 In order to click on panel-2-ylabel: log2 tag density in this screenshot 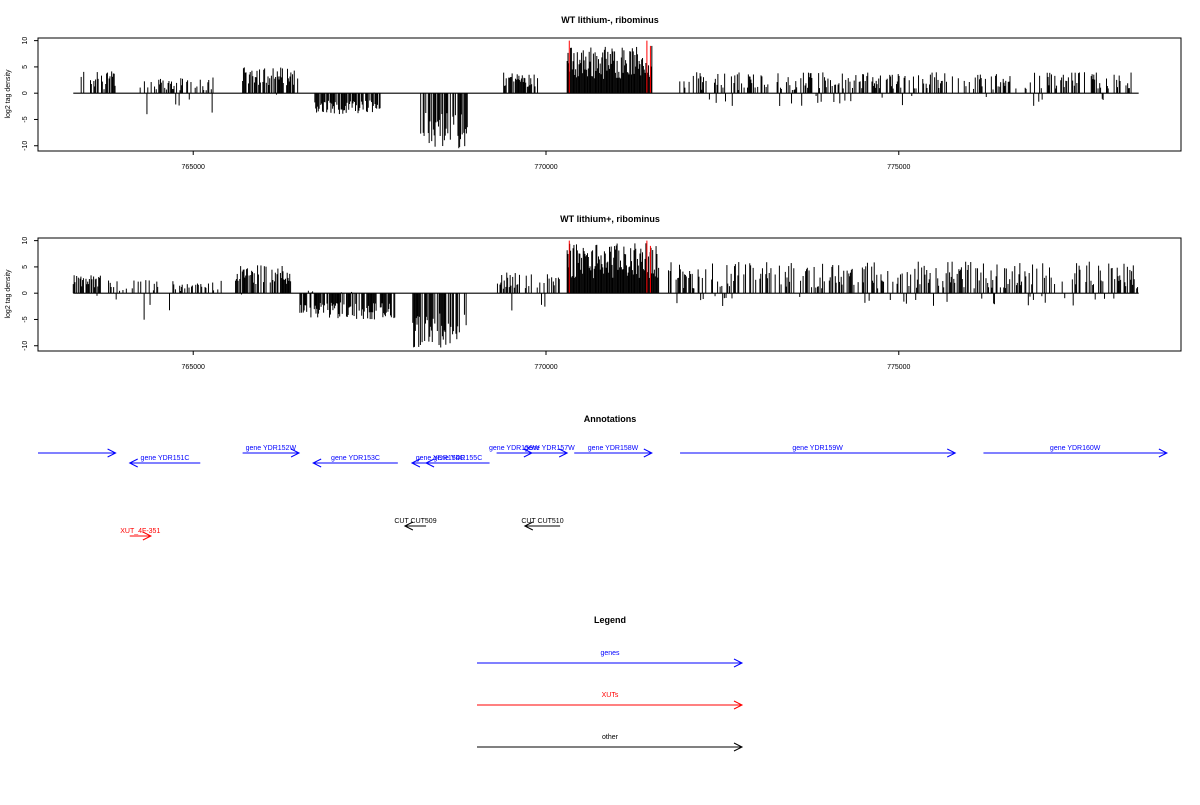, I will do `click(8, 294)`.